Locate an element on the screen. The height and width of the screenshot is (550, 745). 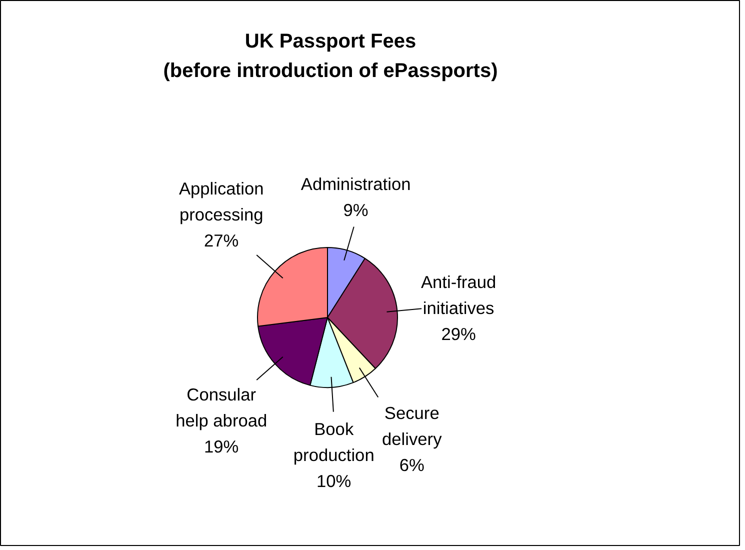
data-label: 6% is located at coordinates (411, 465).